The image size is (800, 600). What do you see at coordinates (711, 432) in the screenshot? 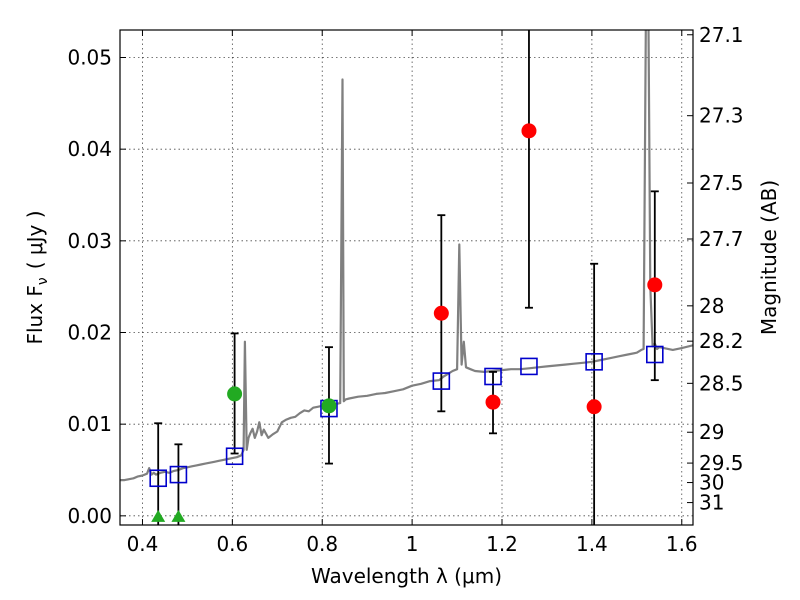
I see `mag-tick-label: 29` at bounding box center [711, 432].